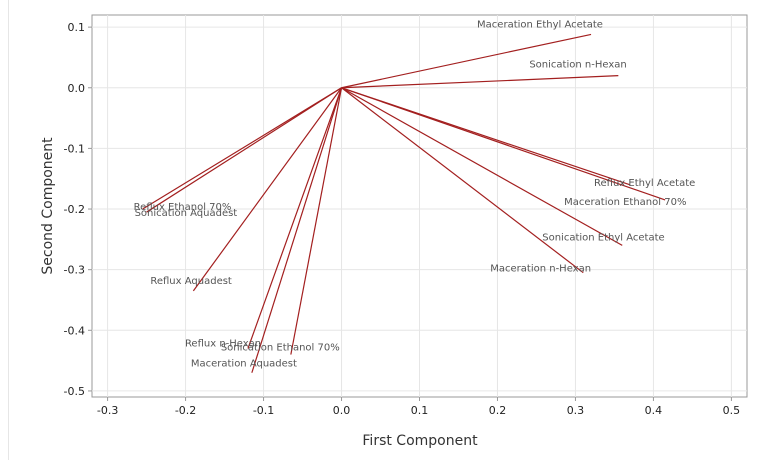 The image size is (773, 460). What do you see at coordinates (8, 230) in the screenshot?
I see `left-frame-divider` at bounding box center [8, 230].